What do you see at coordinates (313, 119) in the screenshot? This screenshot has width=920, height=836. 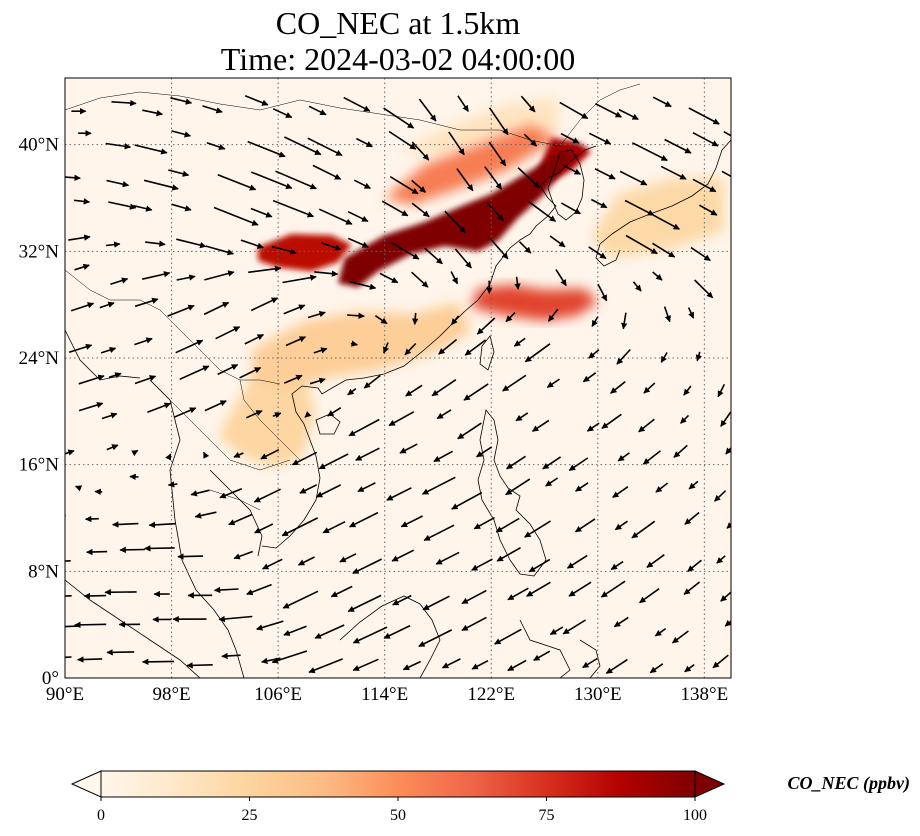 I see `border-mongolia` at bounding box center [313, 119].